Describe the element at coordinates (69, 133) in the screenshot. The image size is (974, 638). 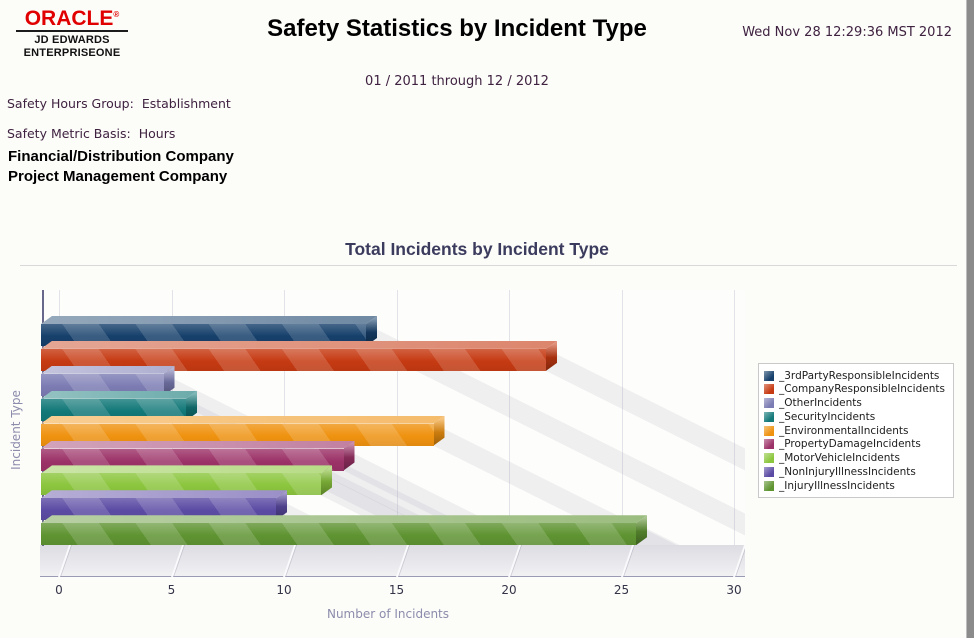
I see `safety-metric-basis-label: Safety Metric Basis:` at that location.